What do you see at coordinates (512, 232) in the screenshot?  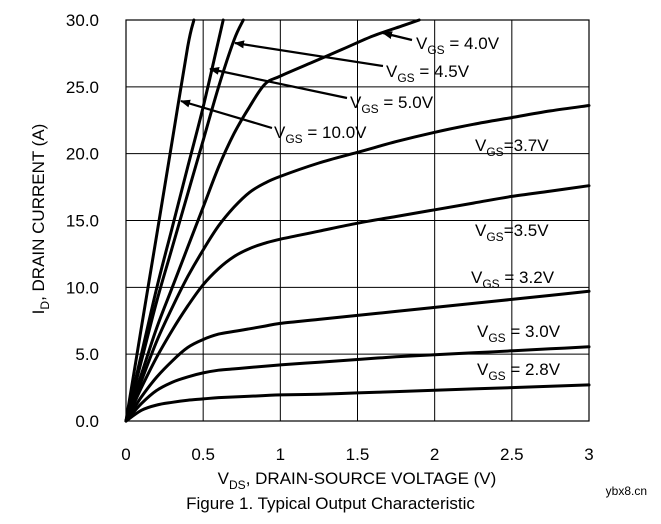 I see `series-label: VGS=3.5V` at bounding box center [512, 232].